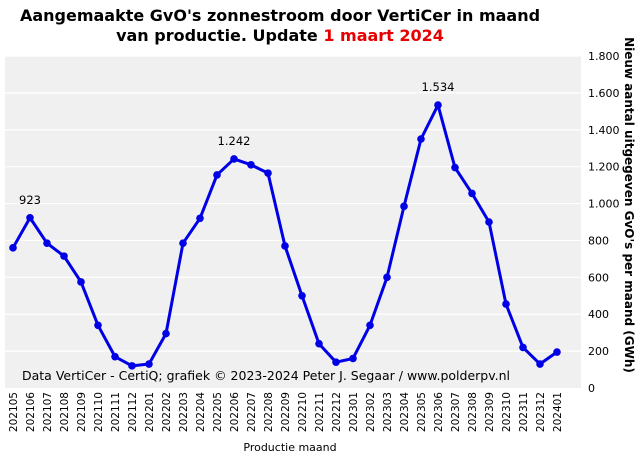 Image resolution: width=641 pixels, height=461 pixels. Describe the element at coordinates (30, 200) in the screenshot. I see `data-label-202106: 923` at that location.